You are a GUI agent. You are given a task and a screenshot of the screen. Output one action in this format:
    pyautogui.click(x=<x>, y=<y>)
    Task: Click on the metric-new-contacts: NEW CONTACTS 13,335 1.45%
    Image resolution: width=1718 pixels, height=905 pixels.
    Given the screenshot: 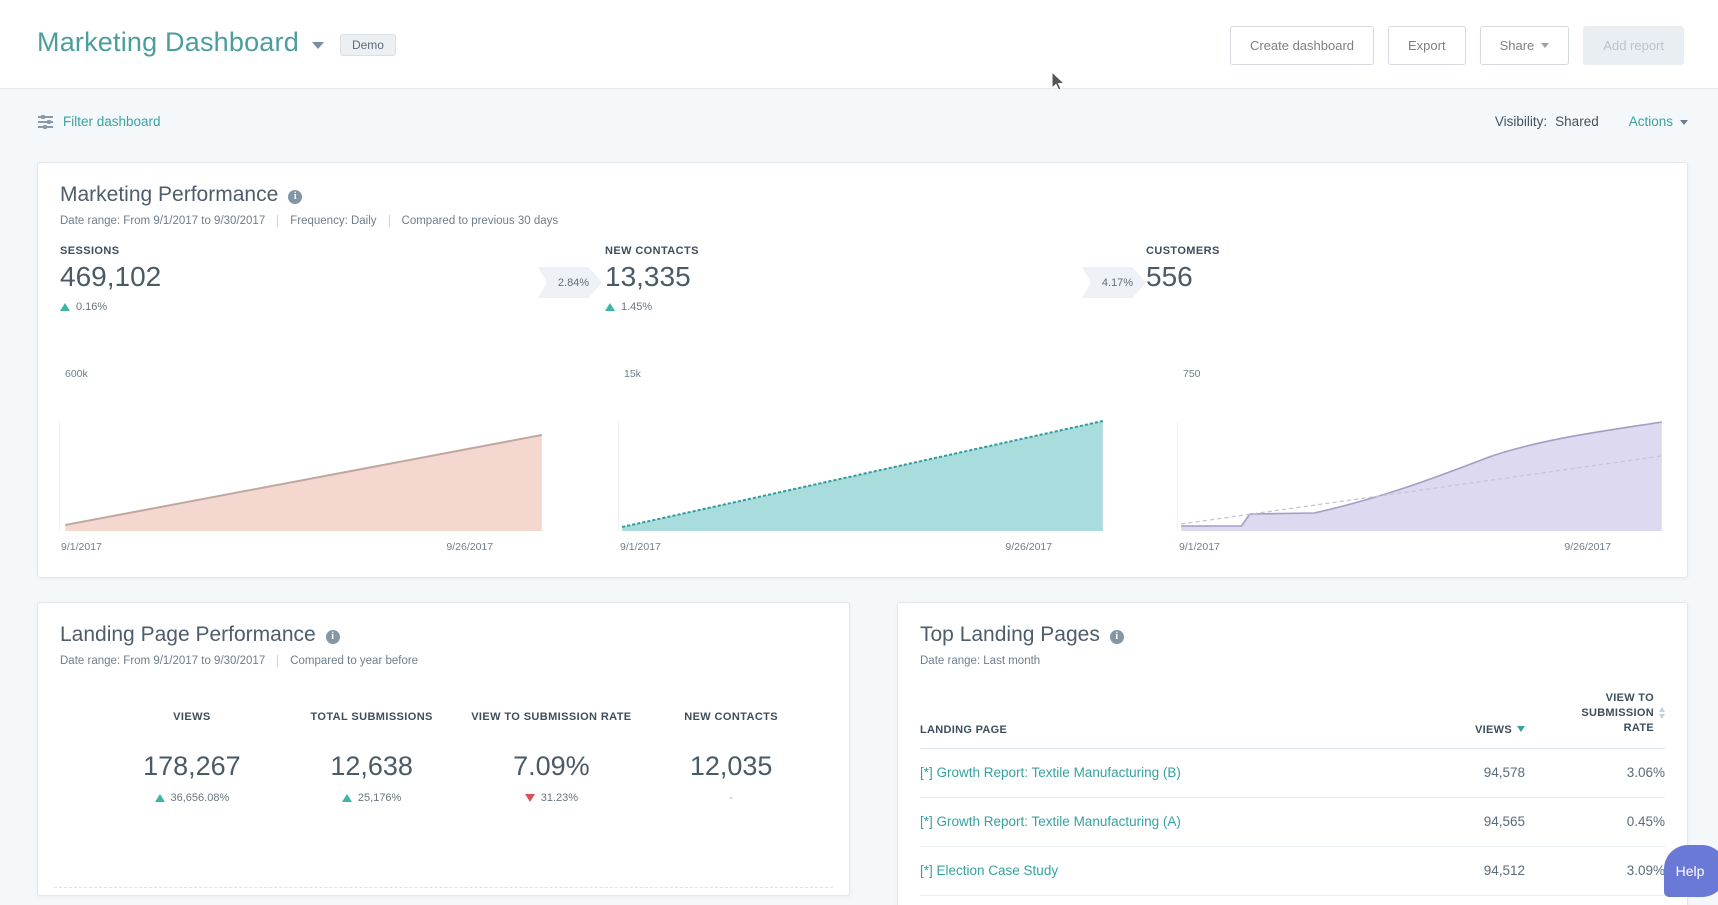 What is the action you would take?
    pyautogui.click(x=875, y=279)
    